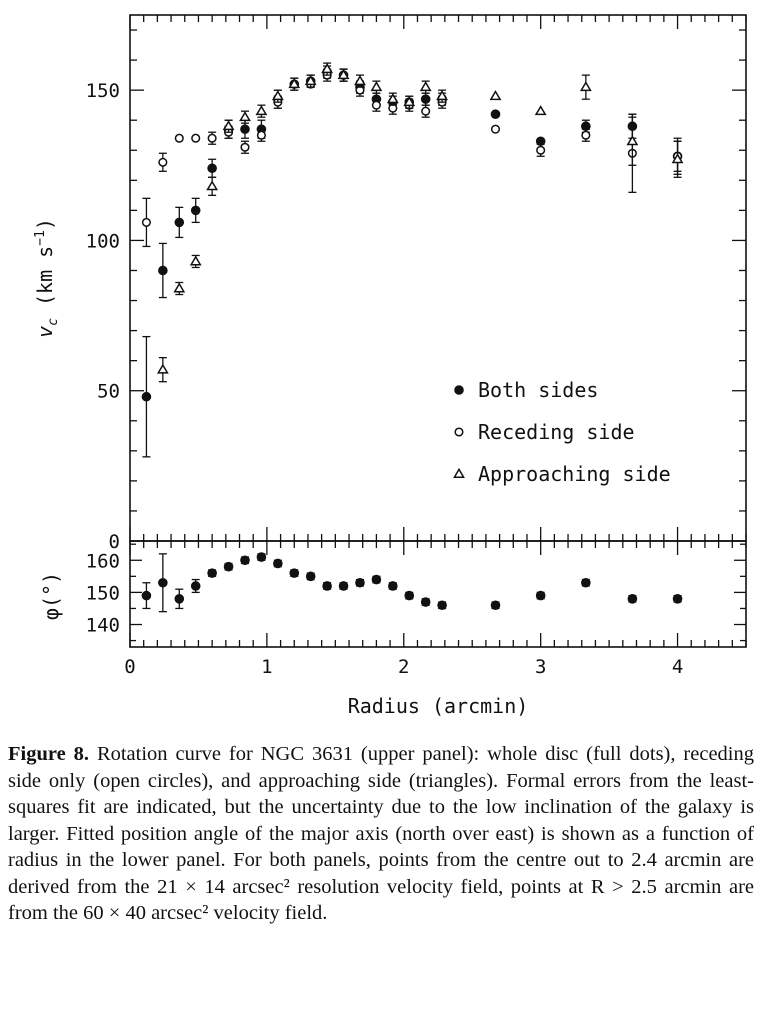 The image size is (762, 1026). I want to click on y-axis-close: ), so click(45, 224).